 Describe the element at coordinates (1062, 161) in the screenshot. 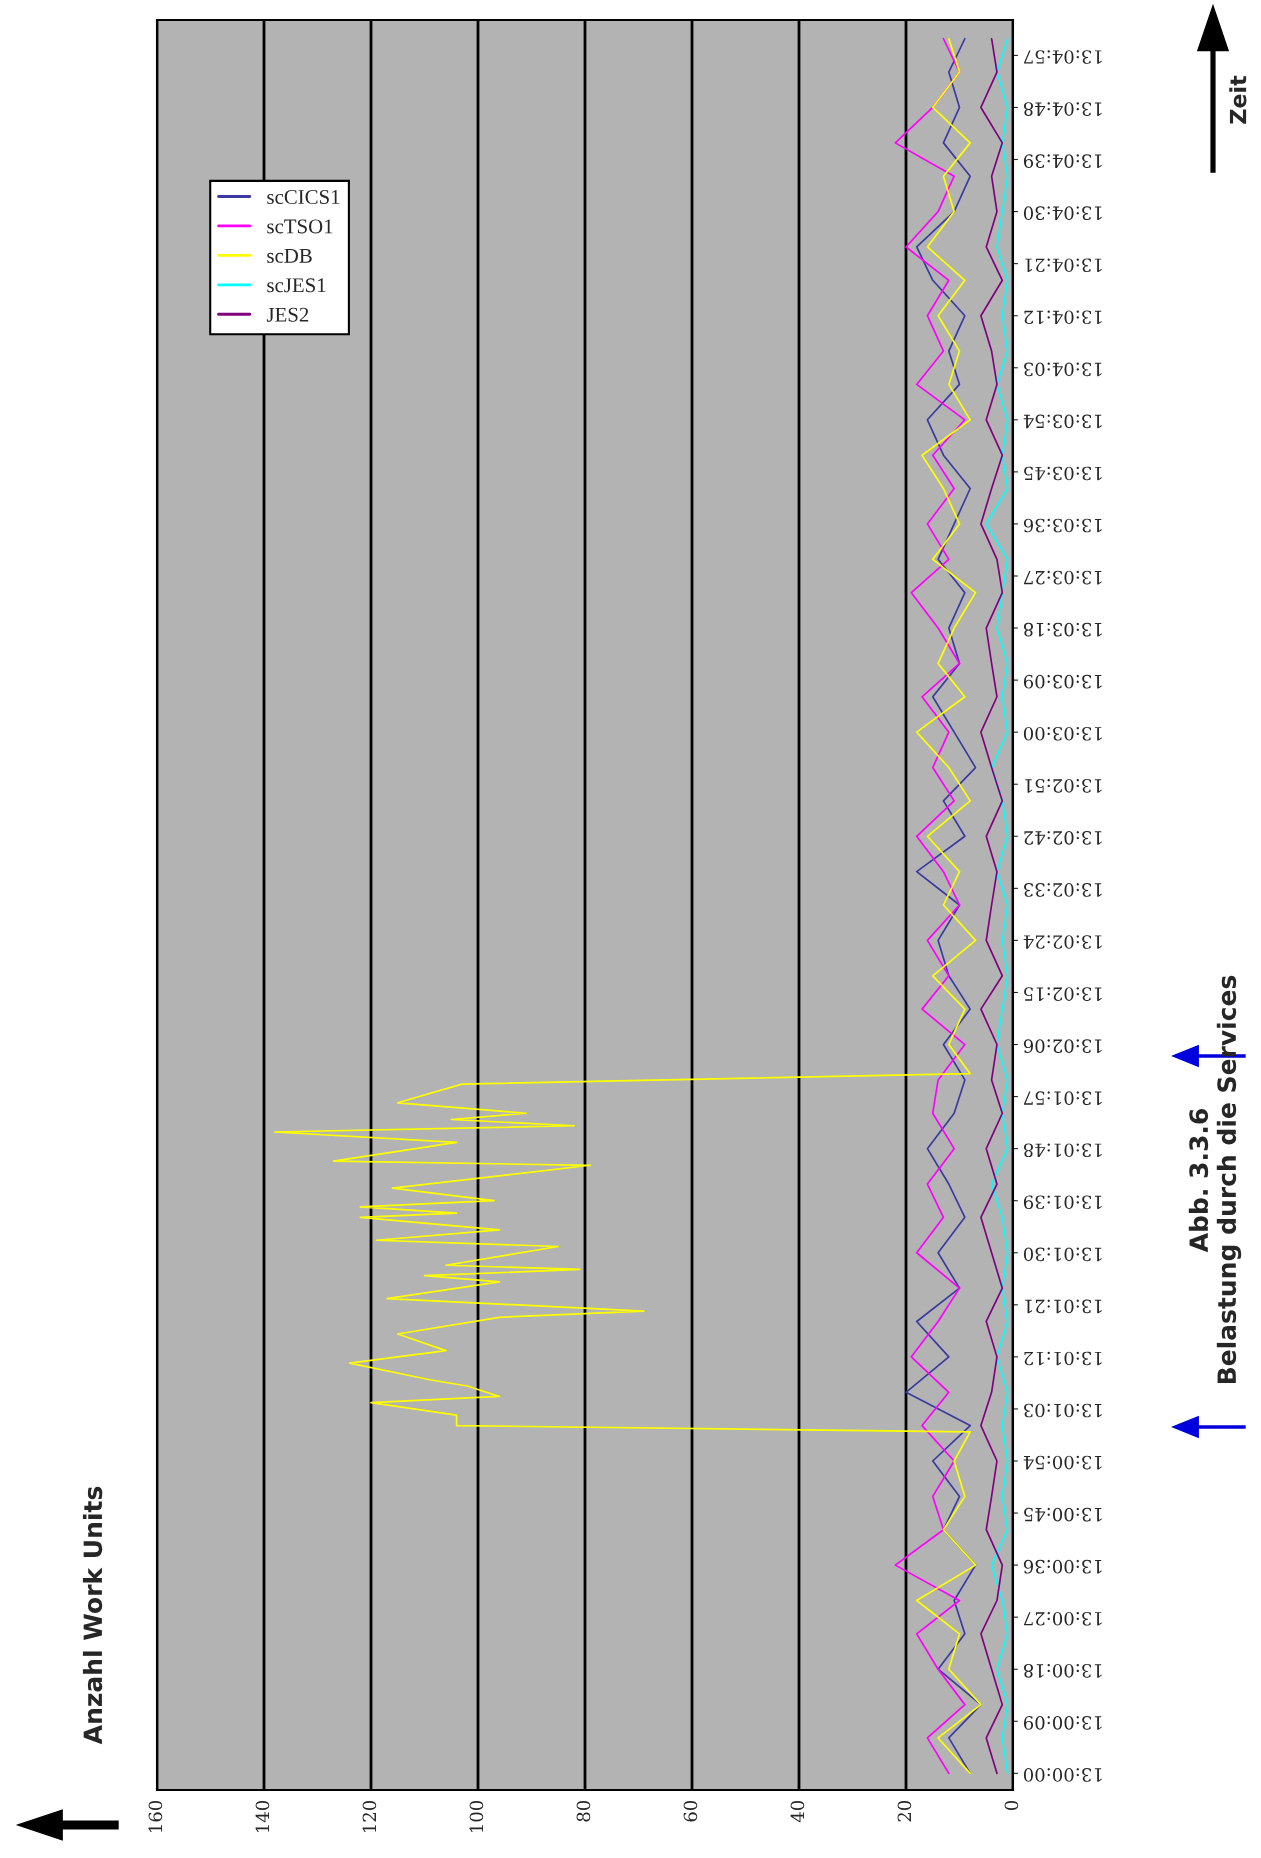

I see `y-tick-label: 13:04:39` at that location.